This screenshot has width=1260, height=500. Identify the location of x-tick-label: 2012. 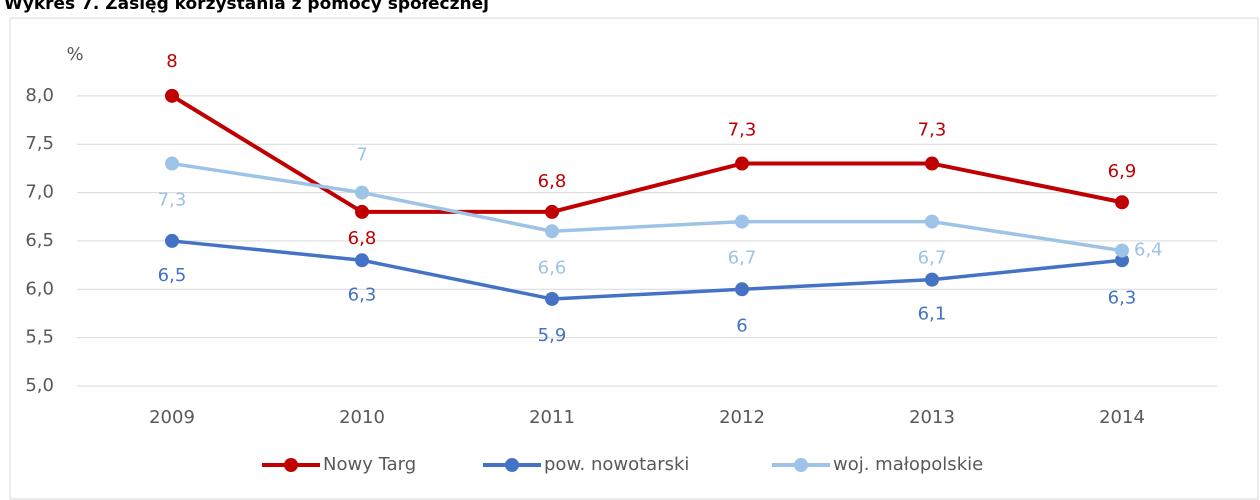
(742, 417).